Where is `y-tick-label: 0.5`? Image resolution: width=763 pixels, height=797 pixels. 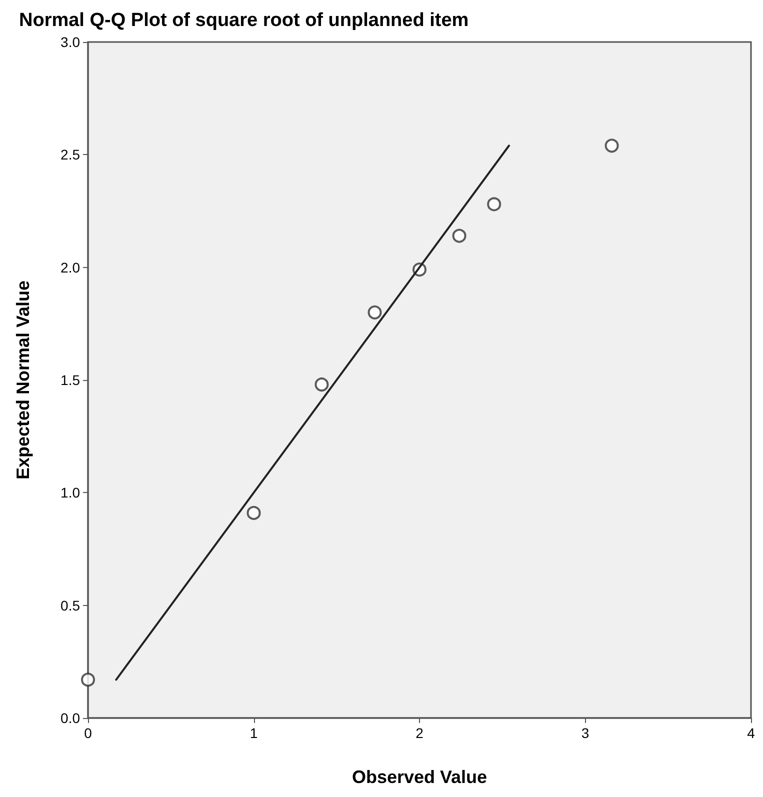
y-tick-label: 0.5 is located at coordinates (70, 605).